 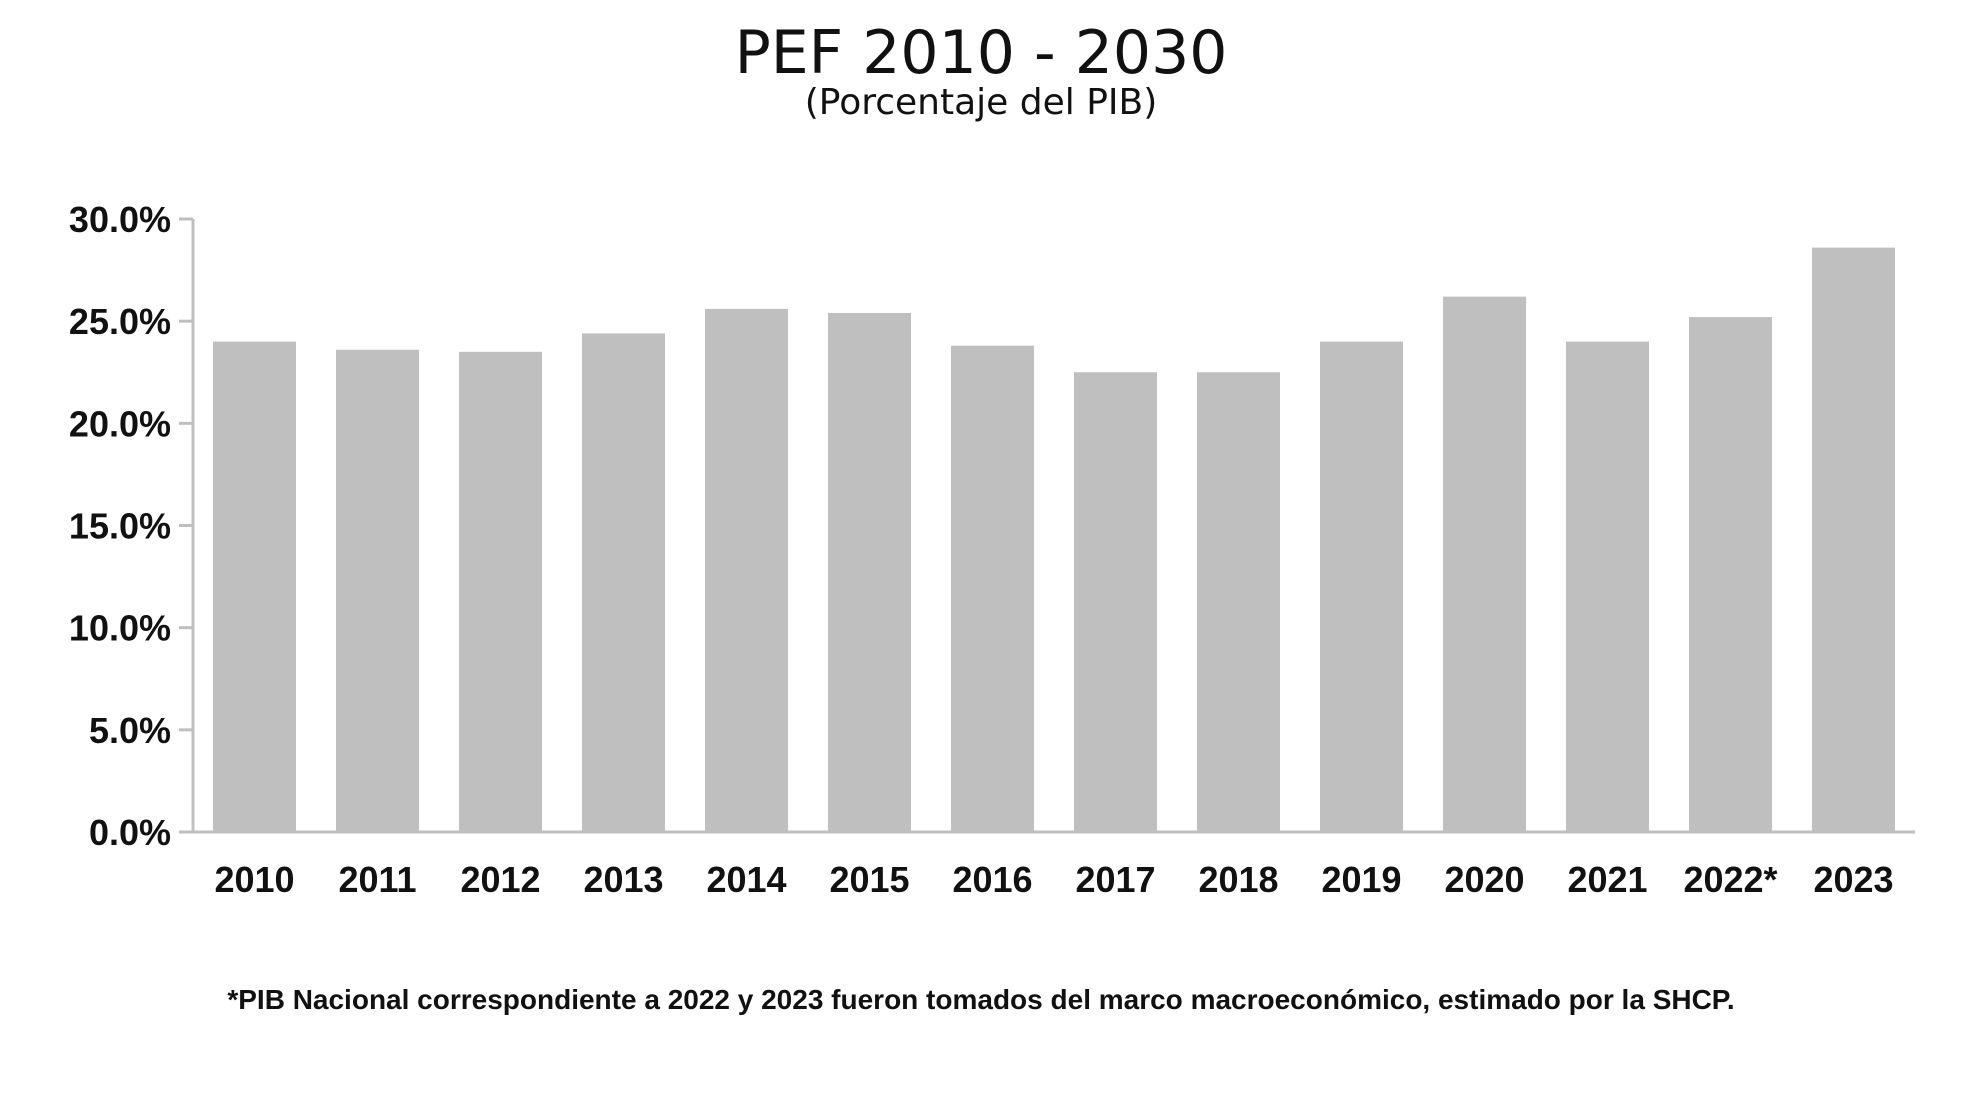 What do you see at coordinates (746, 879) in the screenshot?
I see `x-tick-label: 2014` at bounding box center [746, 879].